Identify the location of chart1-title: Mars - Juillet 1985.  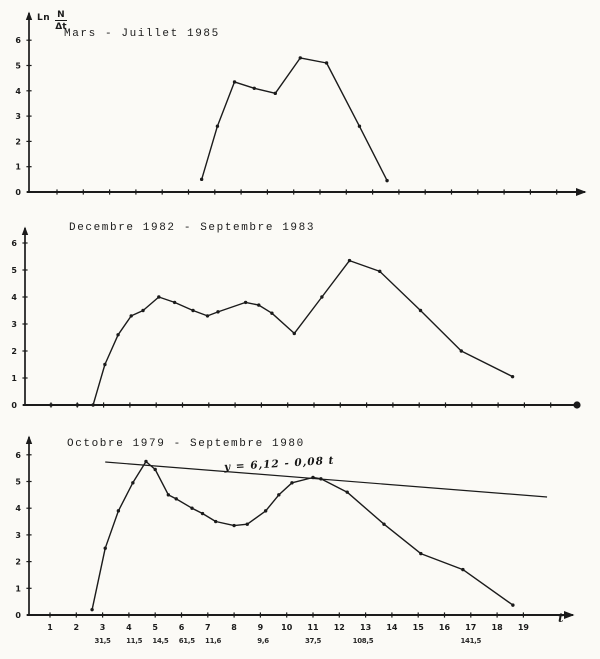
(142, 34).